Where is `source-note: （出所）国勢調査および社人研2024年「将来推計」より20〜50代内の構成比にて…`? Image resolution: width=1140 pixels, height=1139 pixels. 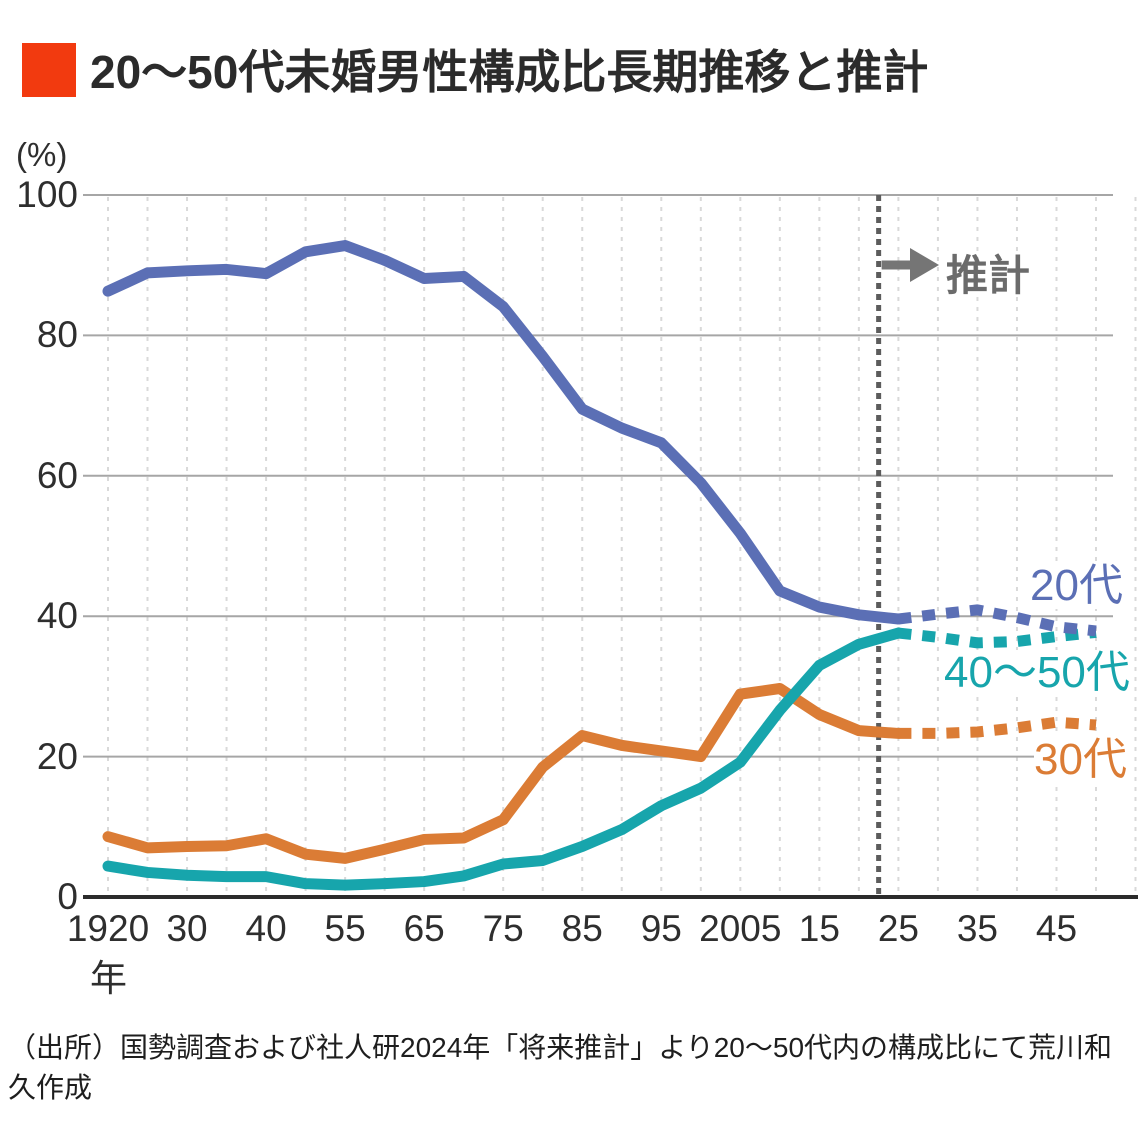 source-note: （出所）国勢調査および社人研2024年「将来推計」より20〜50代内の構成比にて… is located at coordinates (570, 1068).